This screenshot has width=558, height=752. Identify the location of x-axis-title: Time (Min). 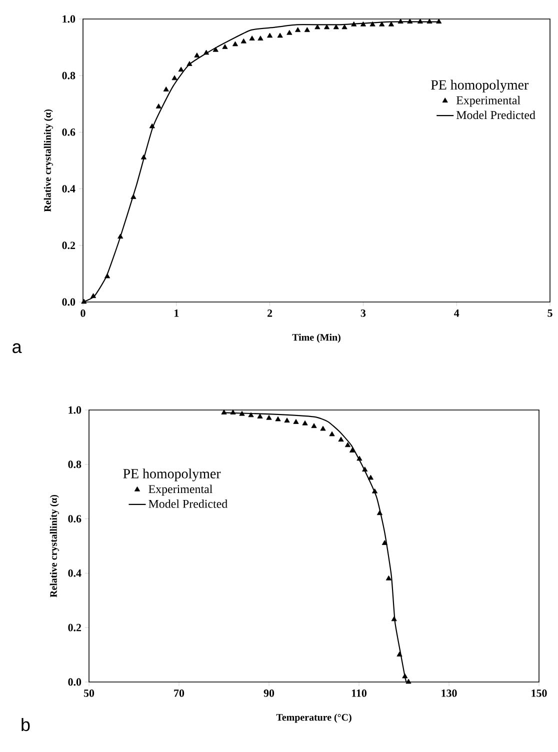
(316, 338).